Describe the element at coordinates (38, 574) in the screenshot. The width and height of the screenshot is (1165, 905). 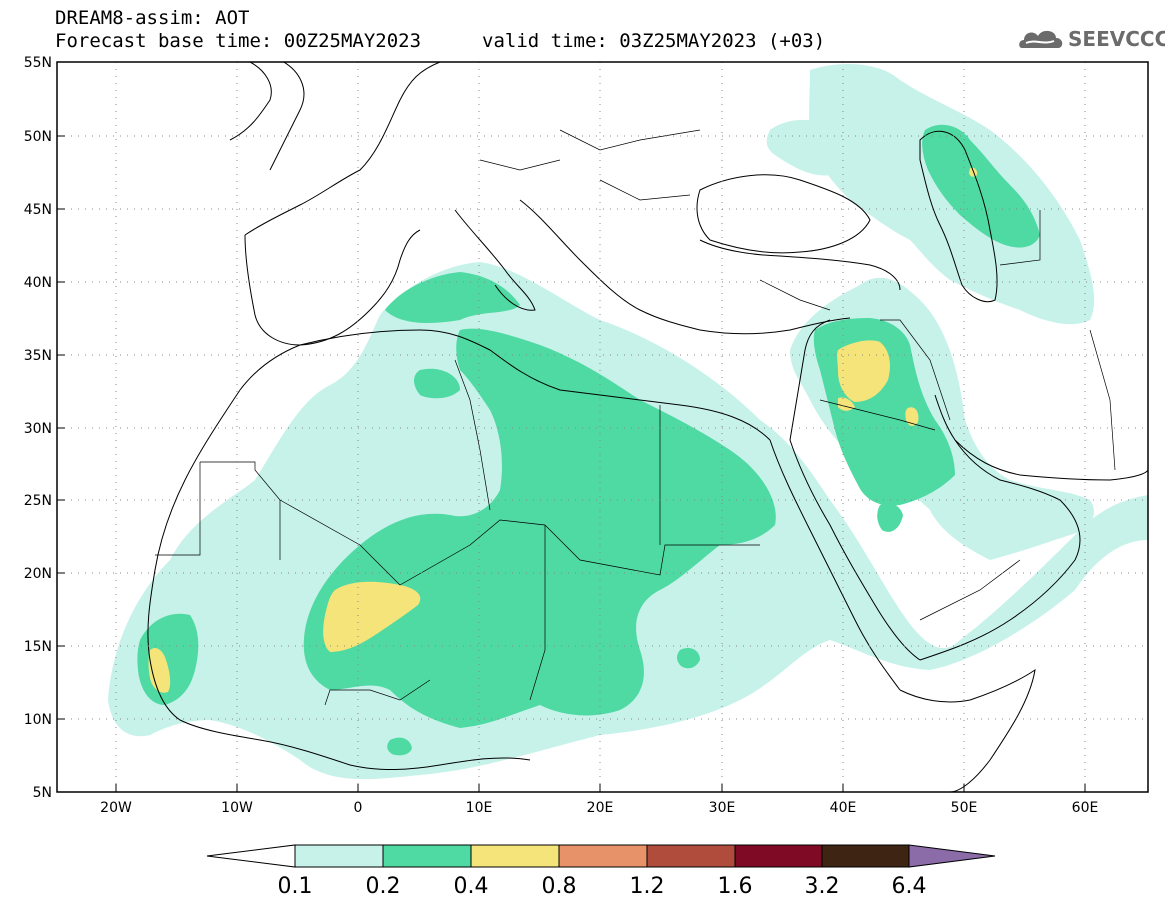
I see `lat-label: 20N` at that location.